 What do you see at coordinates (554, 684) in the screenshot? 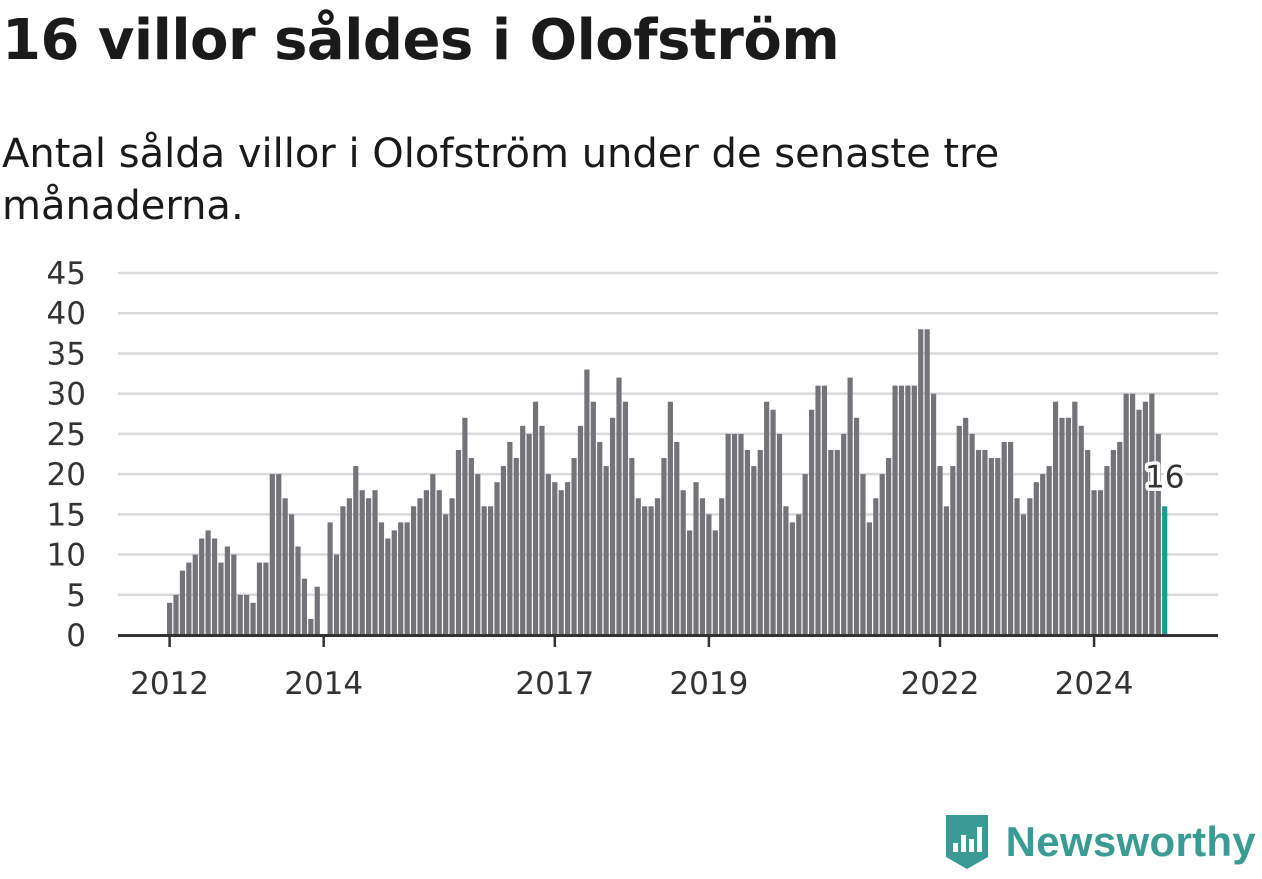
I see `x-tick-label: 2017` at bounding box center [554, 684].